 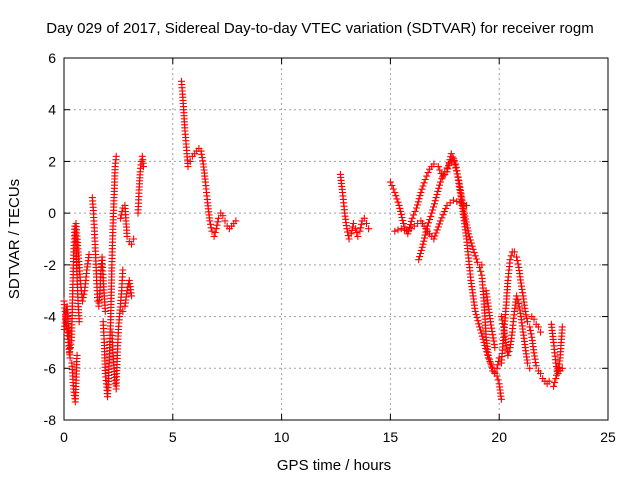 What do you see at coordinates (64, 437) in the screenshot?
I see `x-tick-label: 0` at bounding box center [64, 437].